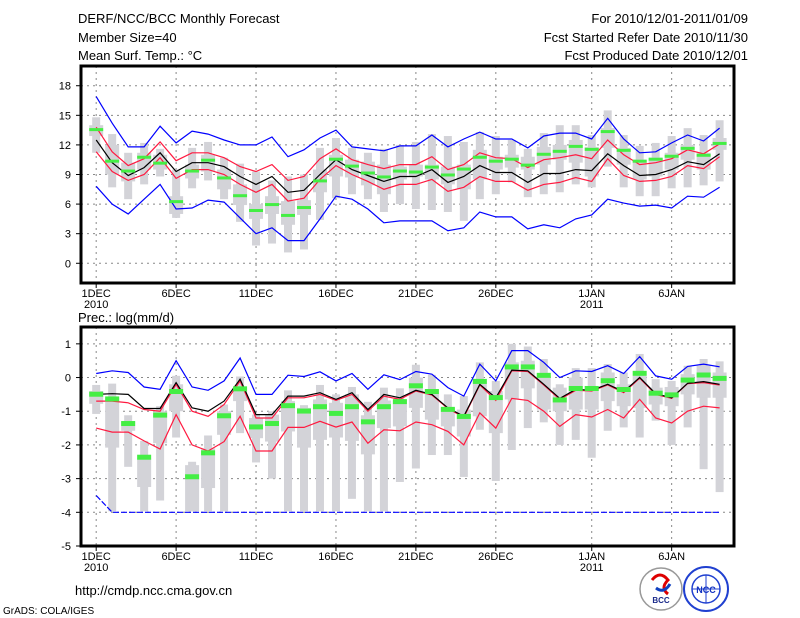 This screenshot has height=618, width=800. Describe the element at coordinates (68, 379) in the screenshot. I see `y-tick-label: 0` at that location.